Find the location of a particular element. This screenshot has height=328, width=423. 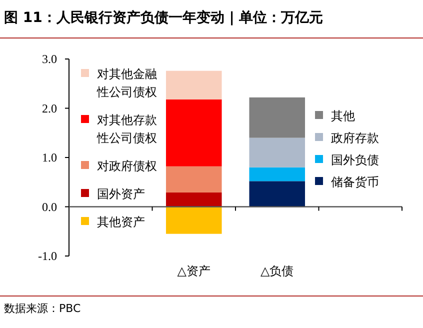

y-tick-label: 1.0 is located at coordinates (49, 157).